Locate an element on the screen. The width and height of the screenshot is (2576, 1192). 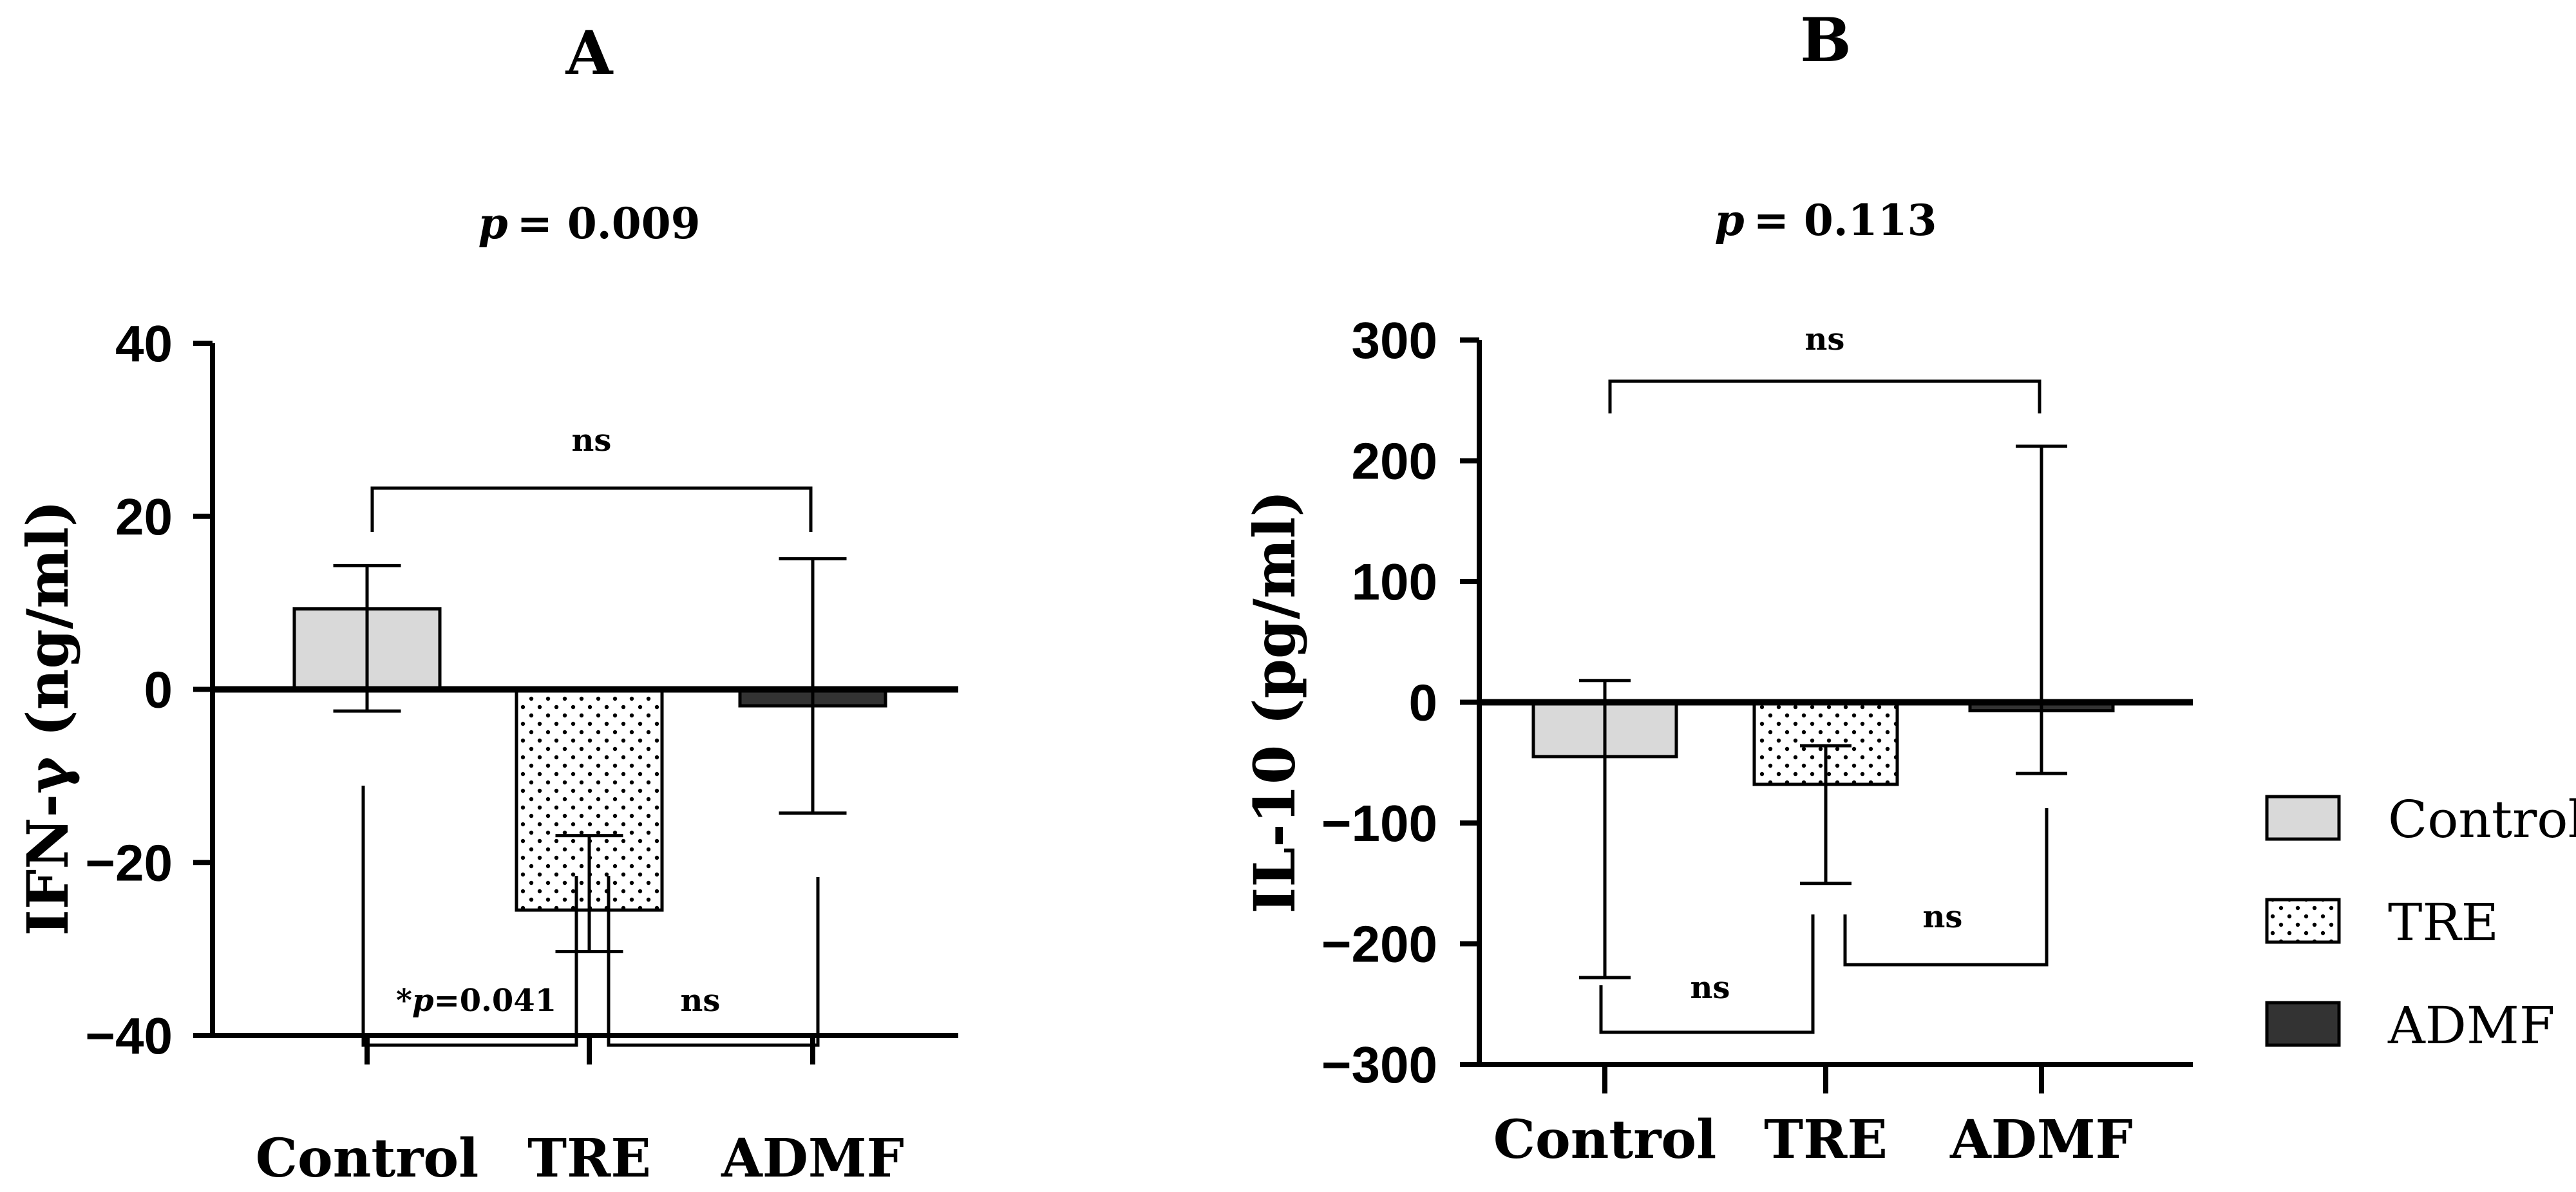
panel-b-ytick-label: 200 is located at coordinates (1395, 462).